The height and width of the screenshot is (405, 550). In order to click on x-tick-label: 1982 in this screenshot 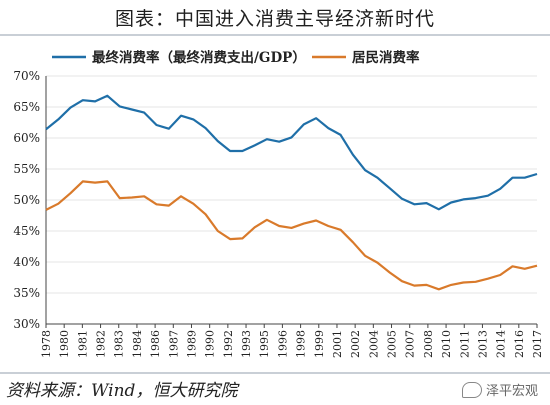, I will do `click(101, 344)`.